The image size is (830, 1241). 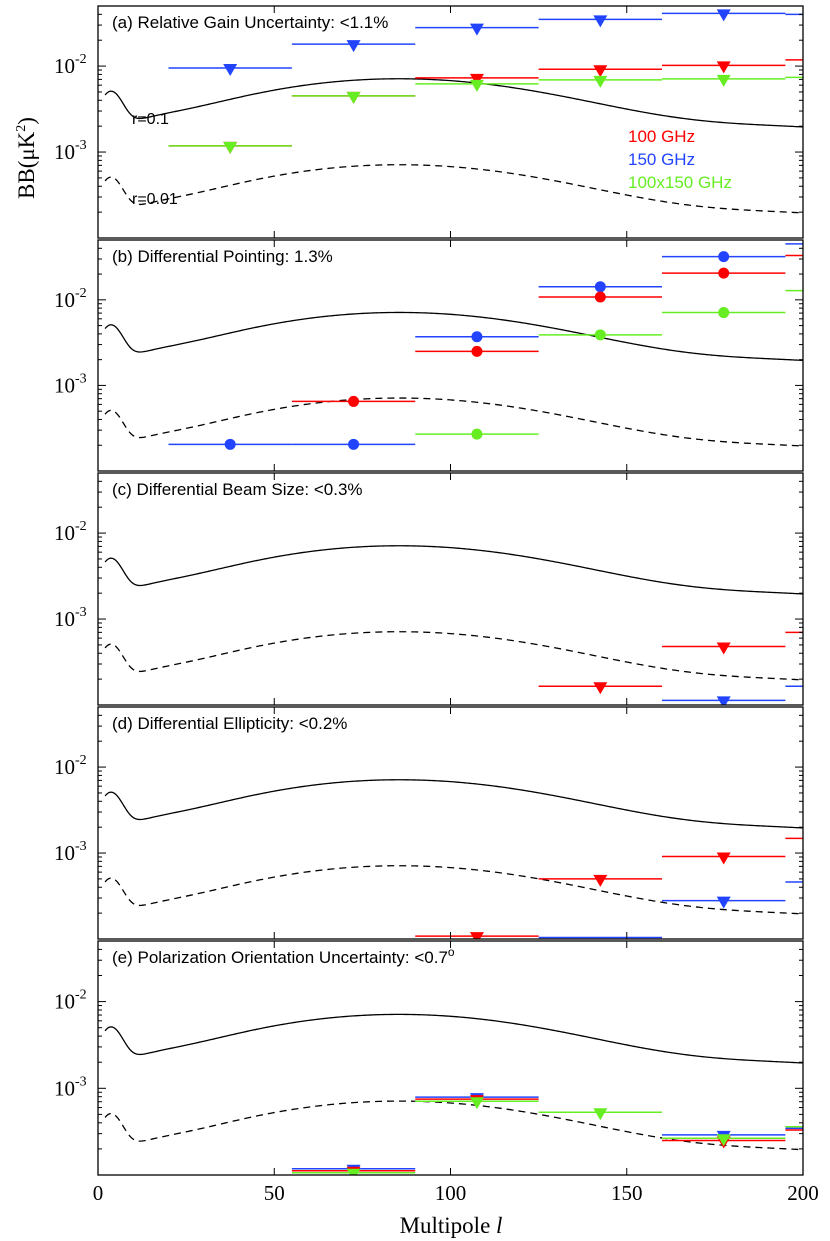 I want to click on x-tick-label: 150, so click(x=627, y=1193).